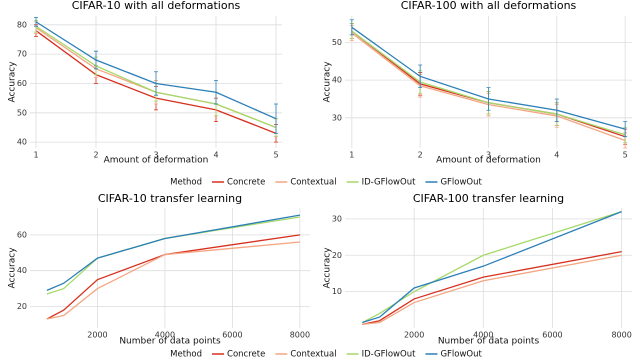  What do you see at coordinates (22, 24) in the screenshot?
I see `y-tick-label: 80` at bounding box center [22, 24].